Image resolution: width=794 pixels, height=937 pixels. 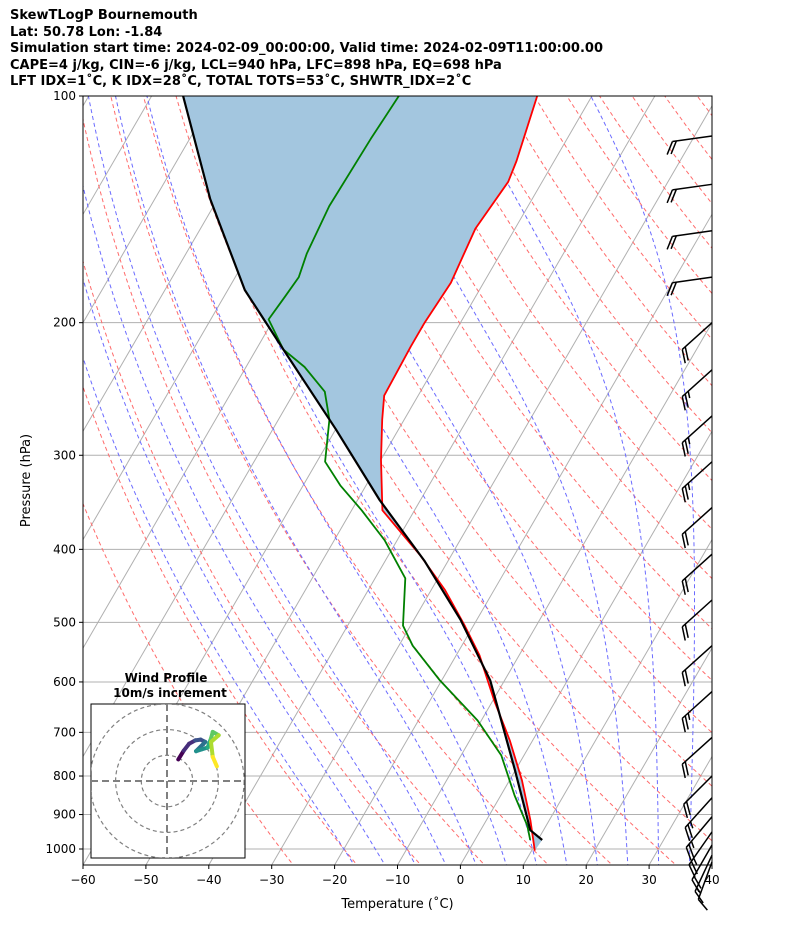 I want to click on y-tick-label: 600, so click(x=64, y=682).